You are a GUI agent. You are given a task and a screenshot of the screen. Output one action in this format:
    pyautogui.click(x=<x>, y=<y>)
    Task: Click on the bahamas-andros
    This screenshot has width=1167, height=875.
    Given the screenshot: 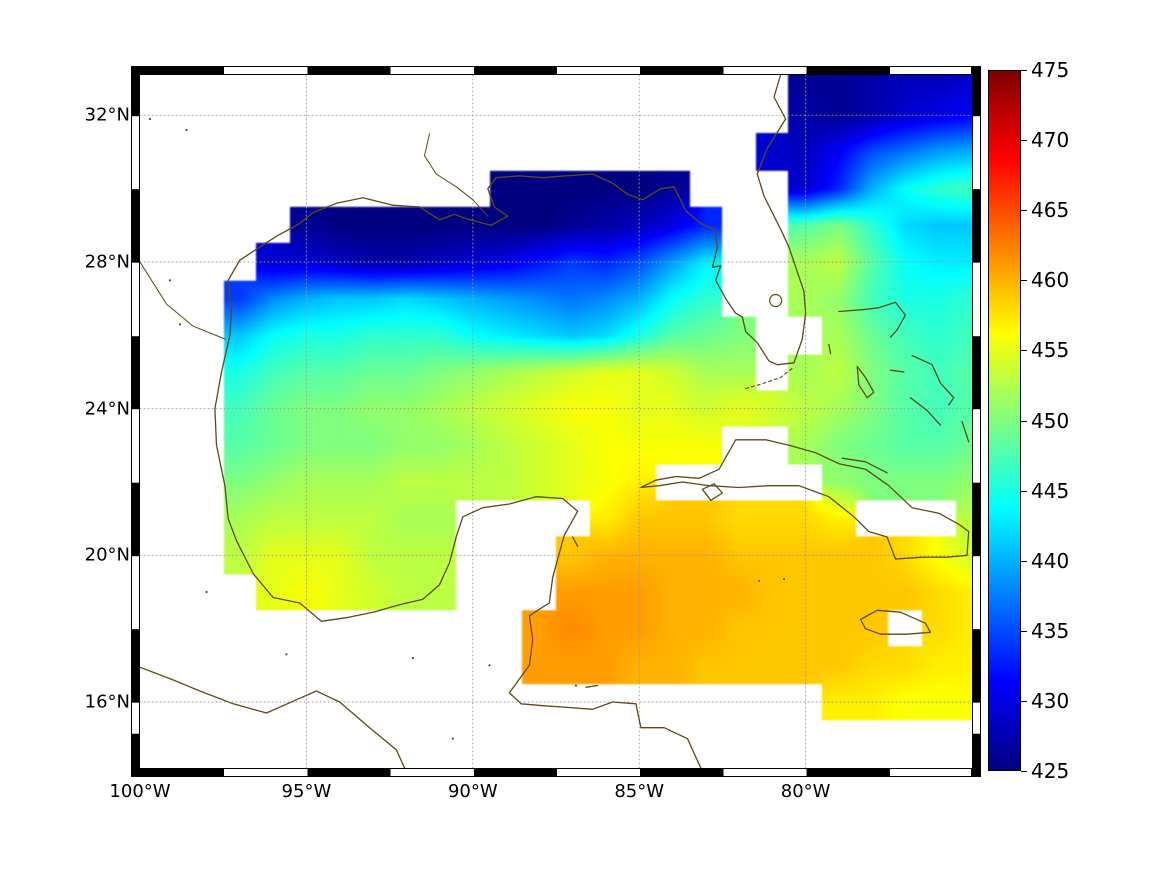 What is the action you would take?
    pyautogui.click(x=865, y=382)
    